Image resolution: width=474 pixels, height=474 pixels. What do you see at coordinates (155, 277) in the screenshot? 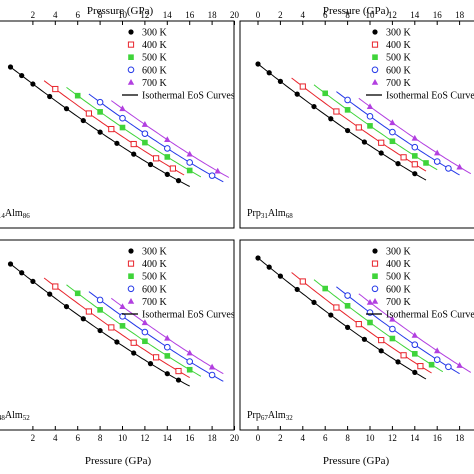
I see `bottom-left-legend-label: 500 K` at bounding box center [155, 277].